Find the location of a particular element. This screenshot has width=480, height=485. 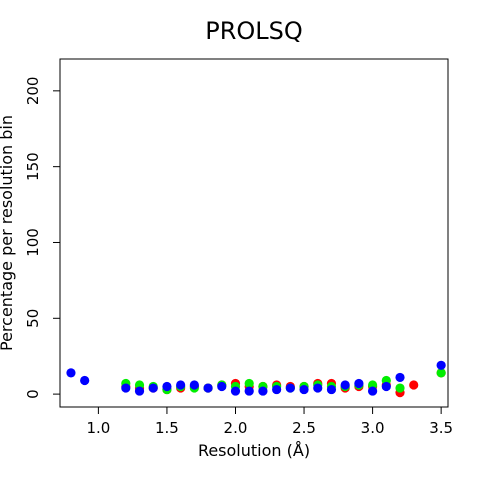

x-tick-label: 2.5 is located at coordinates (304, 428).